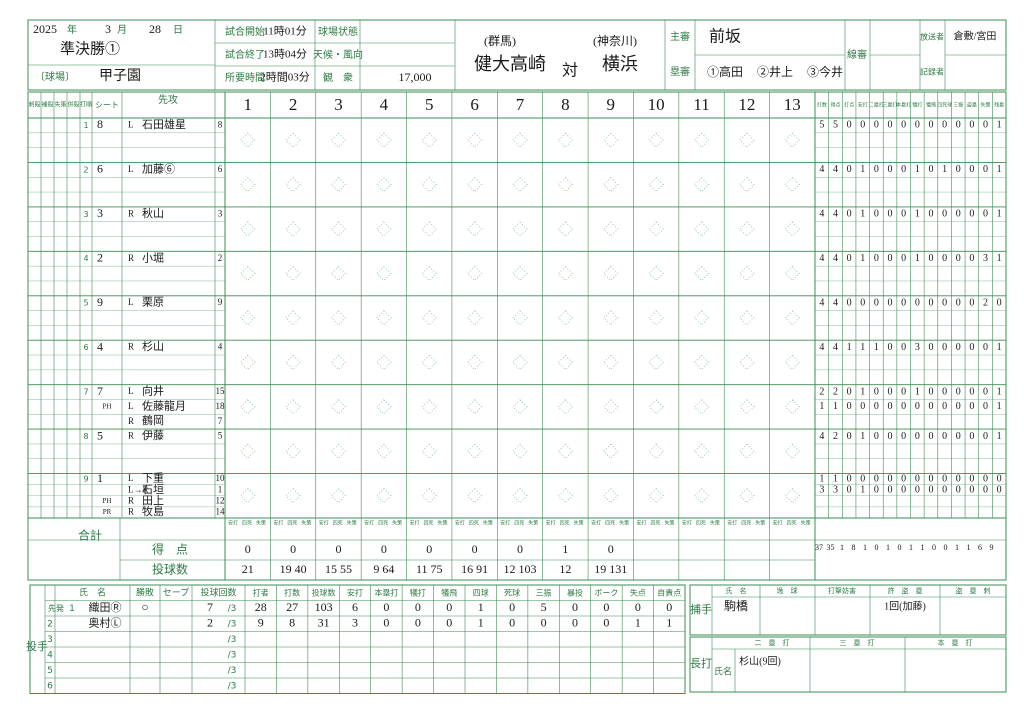 The width and height of the screenshot is (1024, 722). I want to click on label: 先発, so click(56, 608).